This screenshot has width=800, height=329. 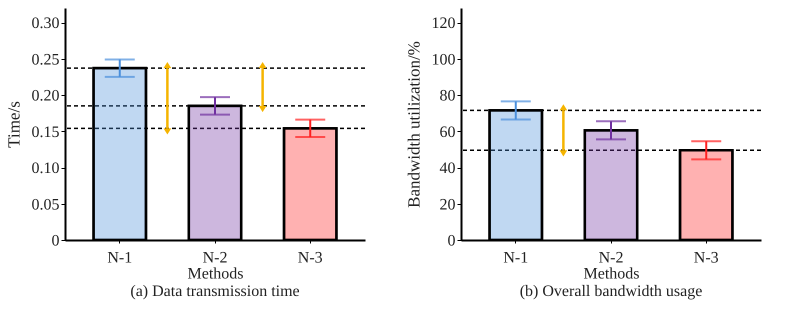 I want to click on y-tick-label: 0.30, so click(x=46, y=23).